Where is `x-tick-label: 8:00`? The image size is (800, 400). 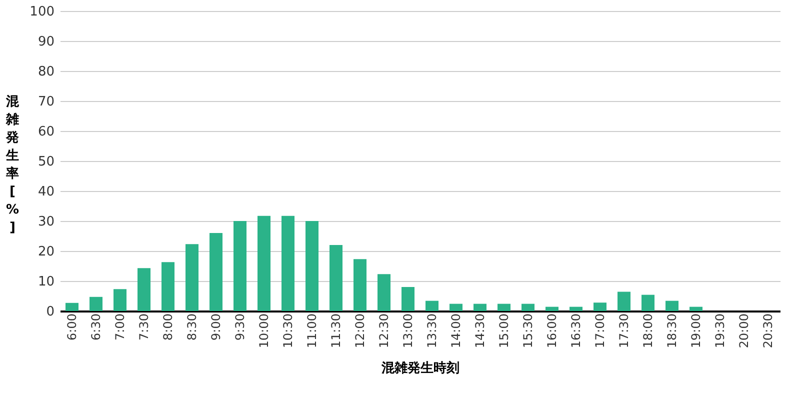 x-tick-label: 8:00 is located at coordinates (168, 327).